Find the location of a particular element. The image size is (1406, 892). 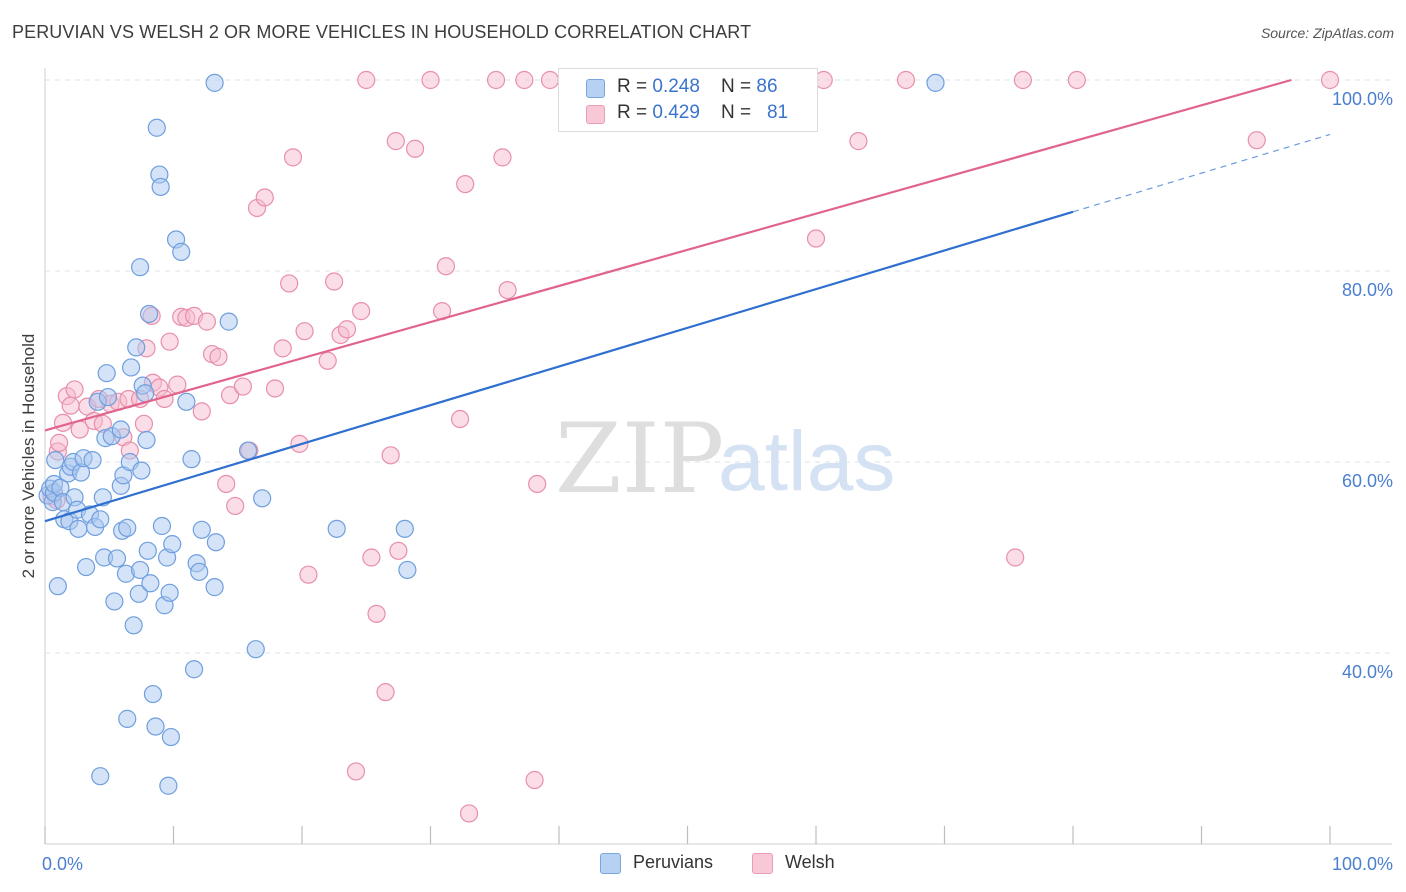

watermark: ZIP atlas is located at coordinates (725, 459).